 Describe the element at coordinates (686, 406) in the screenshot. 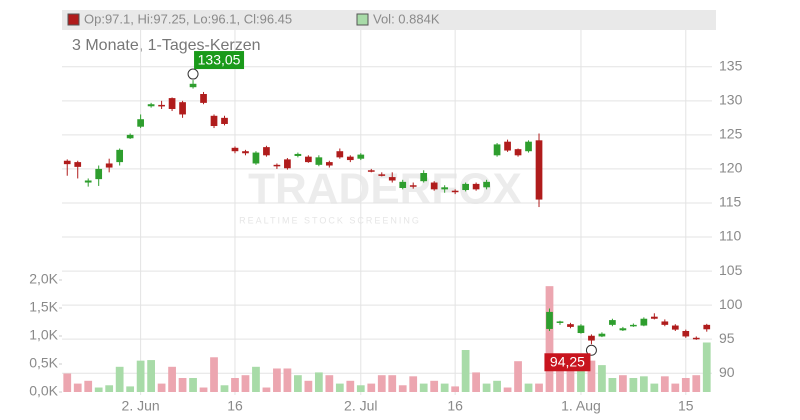

I see `x-tick-label: 15` at that location.